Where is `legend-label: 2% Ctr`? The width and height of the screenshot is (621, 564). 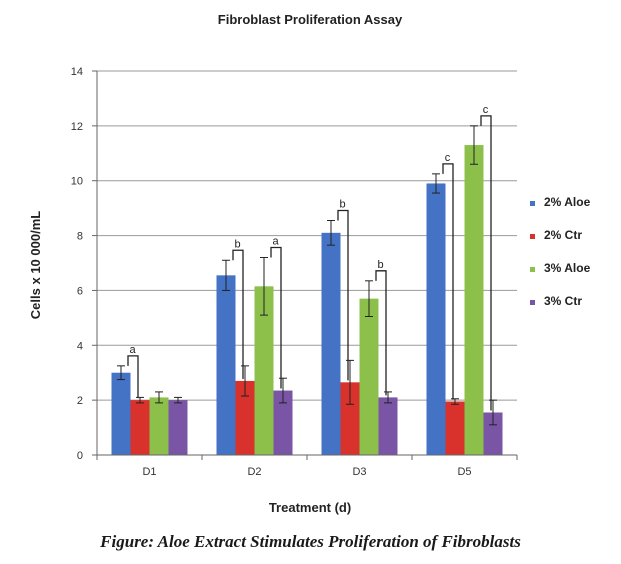 legend-label: 2% Ctr is located at coordinates (563, 235).